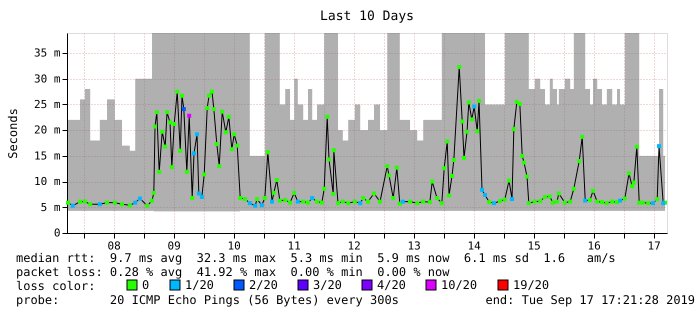 The width and height of the screenshot is (697, 315). What do you see at coordinates (474, 246) in the screenshot?
I see `x-tick-label: 14` at bounding box center [474, 246].